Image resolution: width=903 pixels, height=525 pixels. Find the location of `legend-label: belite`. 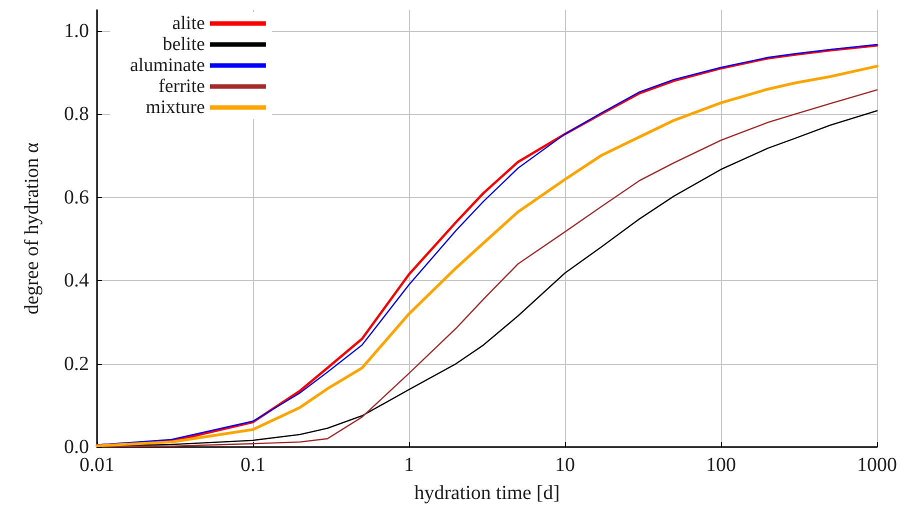

legend-label: belite is located at coordinates (183, 44).